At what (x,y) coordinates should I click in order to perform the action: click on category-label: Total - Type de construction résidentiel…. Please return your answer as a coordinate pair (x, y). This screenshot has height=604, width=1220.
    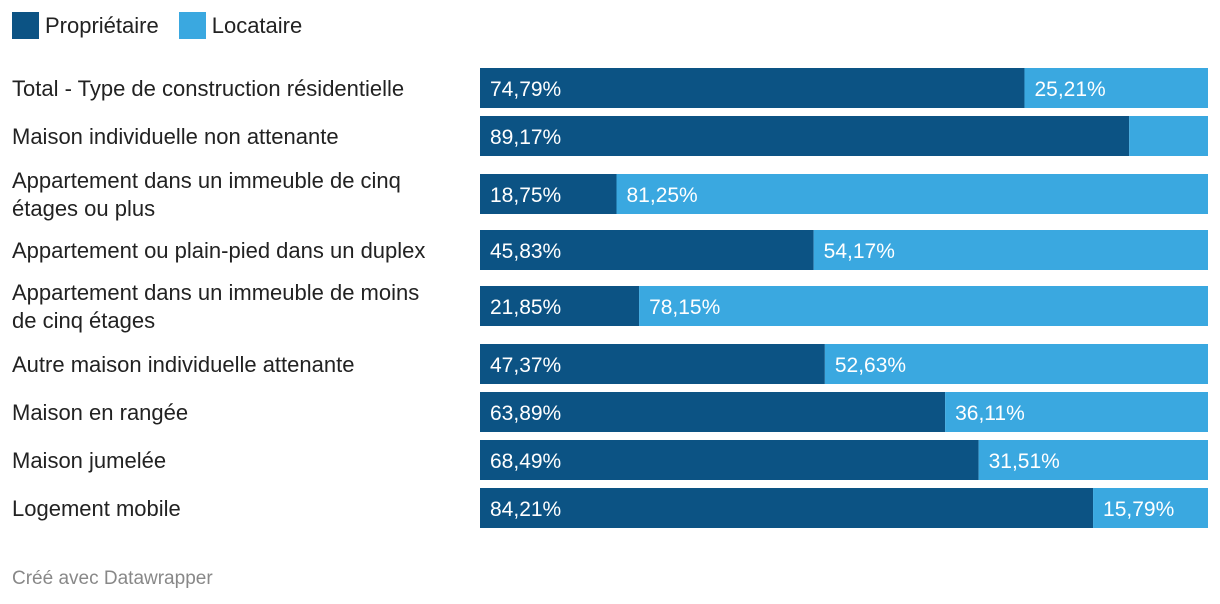
    Looking at the image, I should click on (208, 88).